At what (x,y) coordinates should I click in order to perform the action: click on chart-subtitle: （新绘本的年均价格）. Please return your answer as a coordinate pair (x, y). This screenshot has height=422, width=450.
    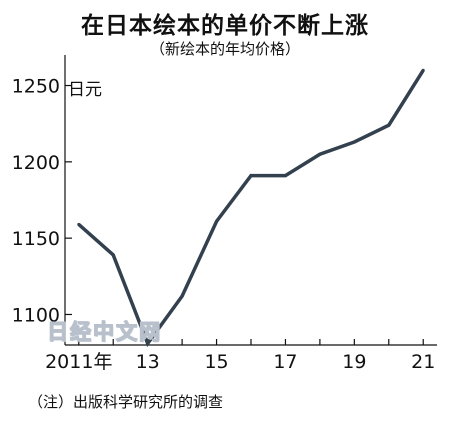
    Looking at the image, I should click on (224, 49).